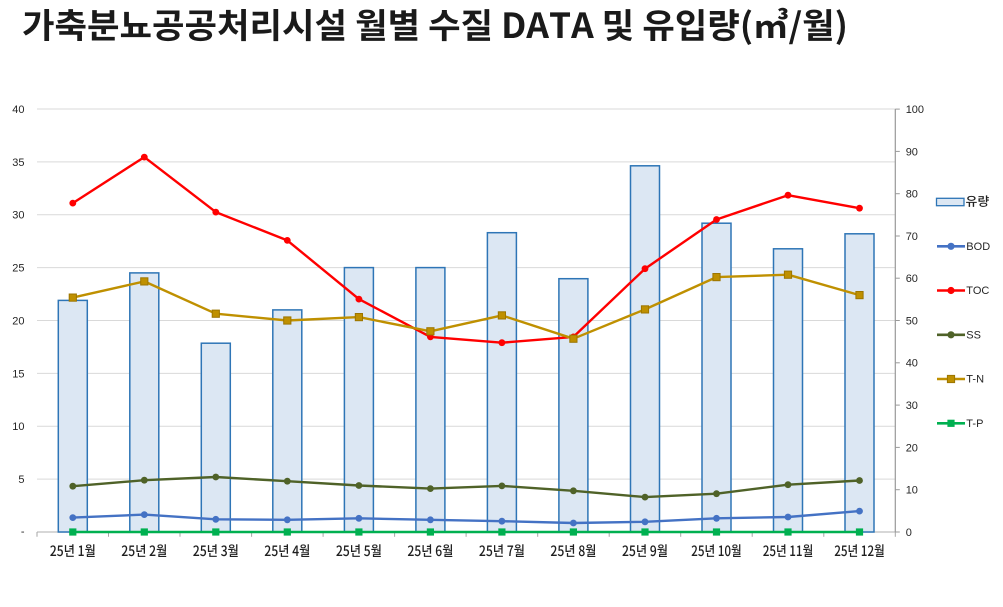 This screenshot has width=1003, height=607. What do you see at coordinates (915, 110) in the screenshot?
I see `svg-text: 100` at bounding box center [915, 110].